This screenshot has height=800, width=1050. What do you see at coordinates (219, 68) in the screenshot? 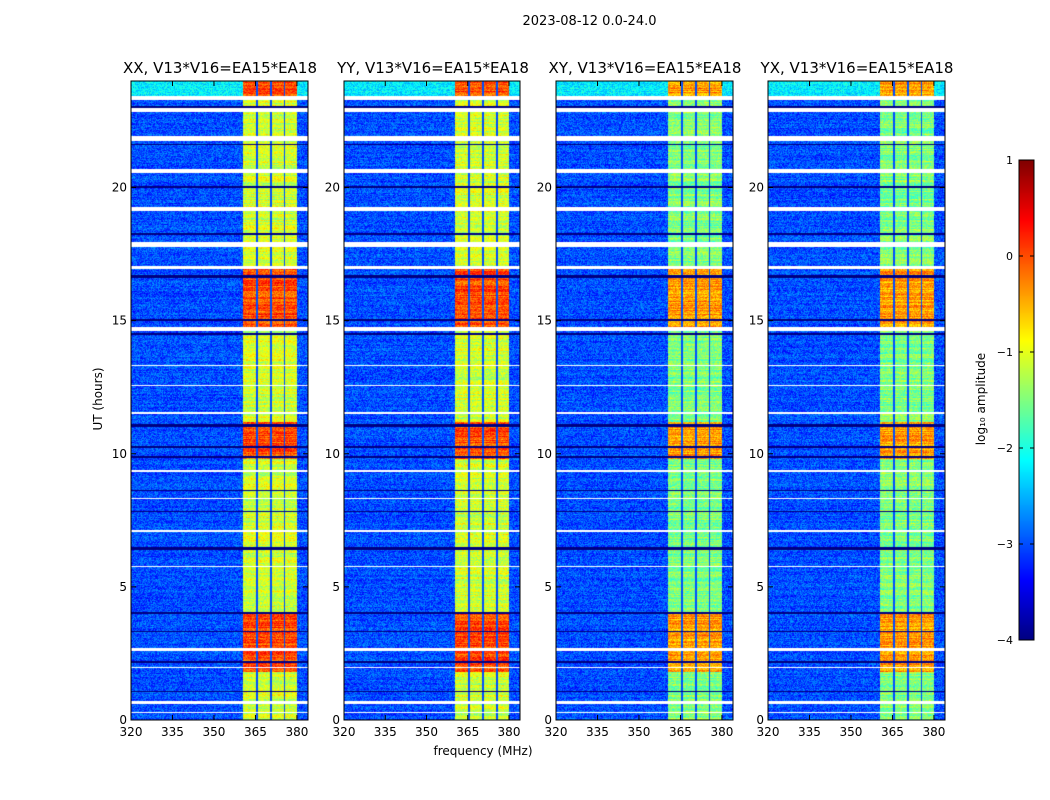
I see `panel-title-xx: XX, V13*V16=EA15*EA18` at bounding box center [219, 68].